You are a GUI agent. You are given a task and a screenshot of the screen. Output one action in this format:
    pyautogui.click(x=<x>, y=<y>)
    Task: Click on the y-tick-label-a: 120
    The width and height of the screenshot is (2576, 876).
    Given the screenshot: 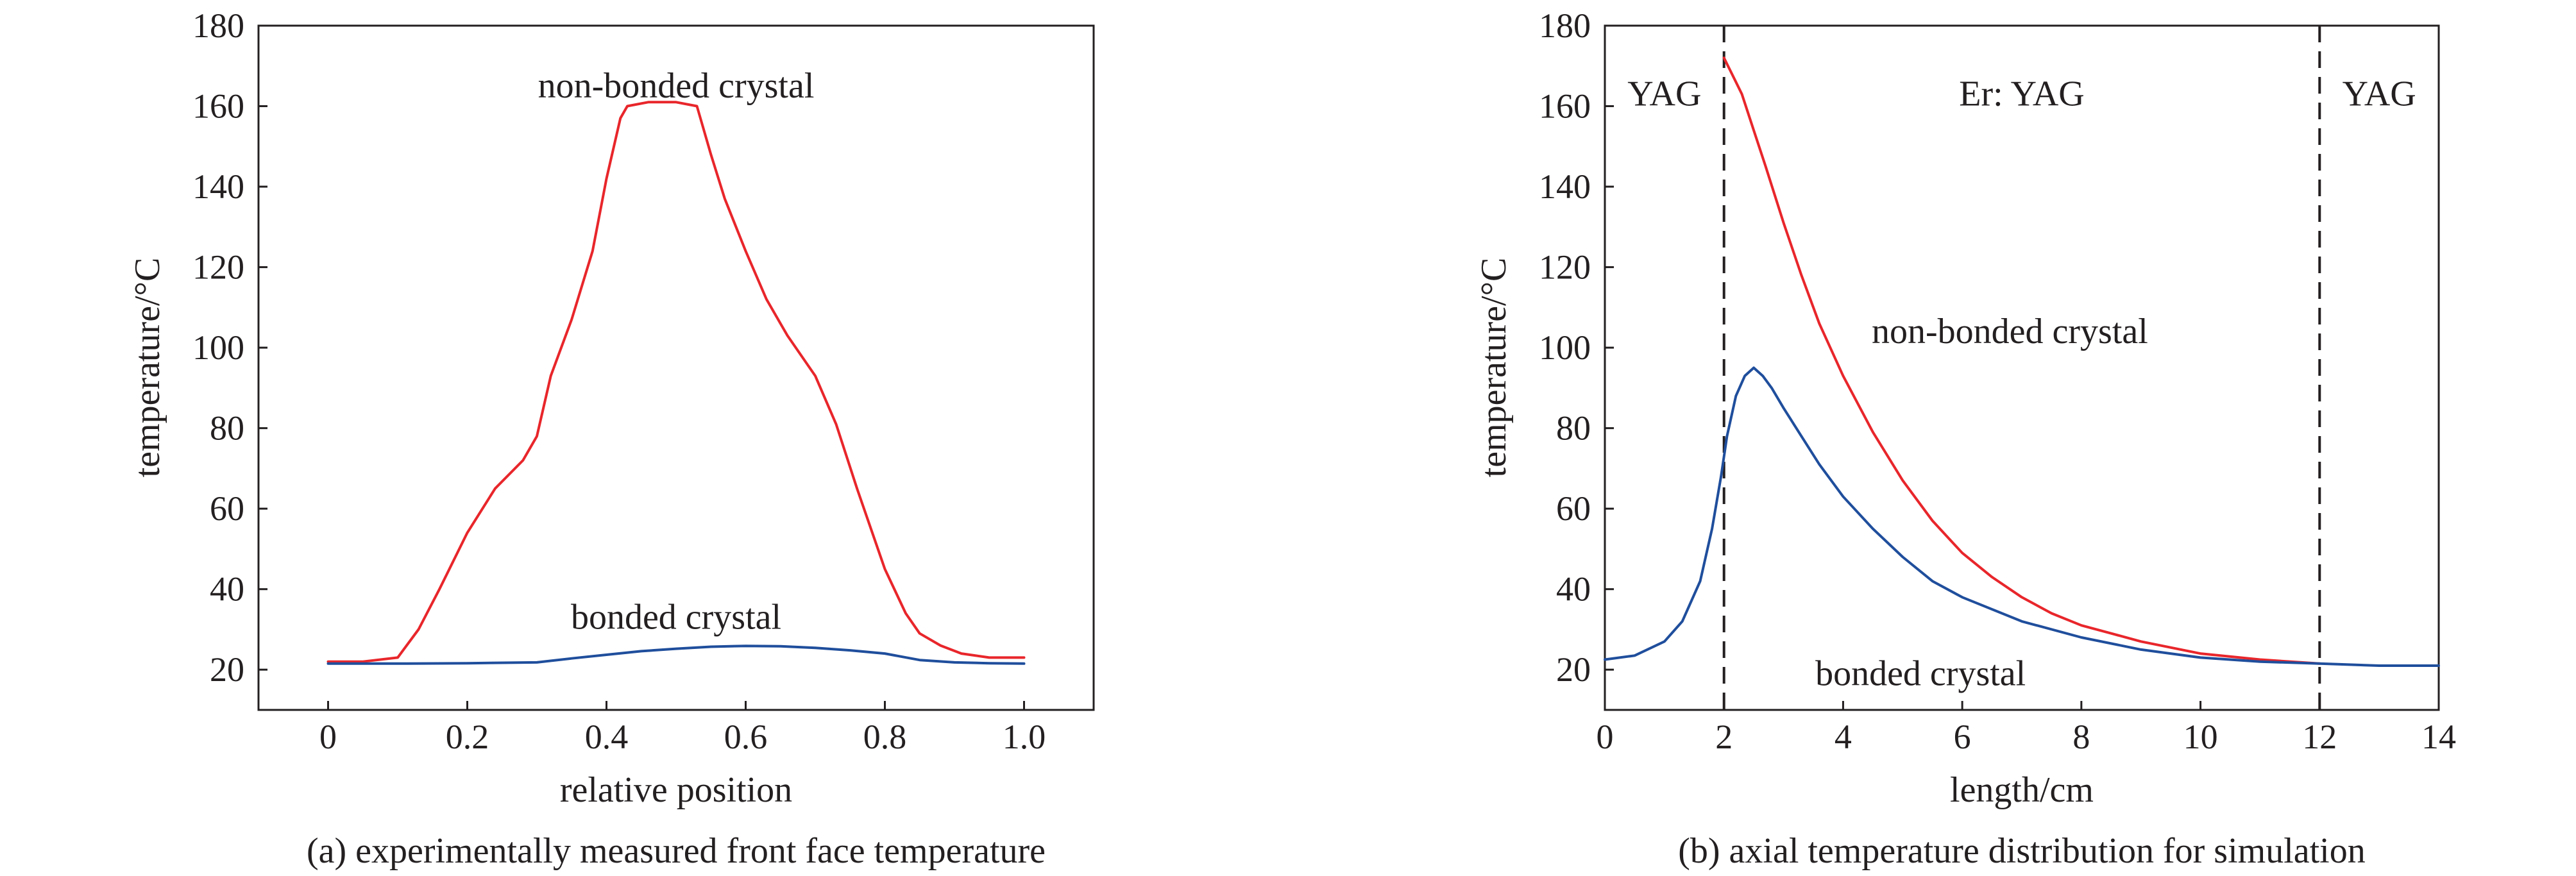 What is the action you would take?
    pyautogui.click(x=218, y=267)
    